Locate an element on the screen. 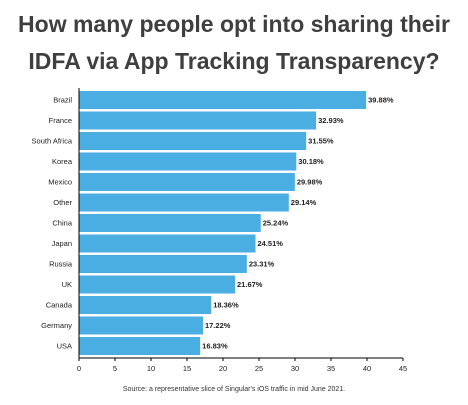 The width and height of the screenshot is (468, 405). x-tick-label: 40 is located at coordinates (367, 368).